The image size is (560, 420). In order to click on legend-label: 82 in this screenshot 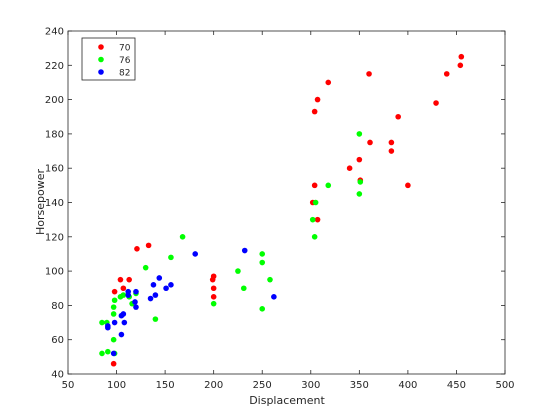, I will do `click(124, 74)`.